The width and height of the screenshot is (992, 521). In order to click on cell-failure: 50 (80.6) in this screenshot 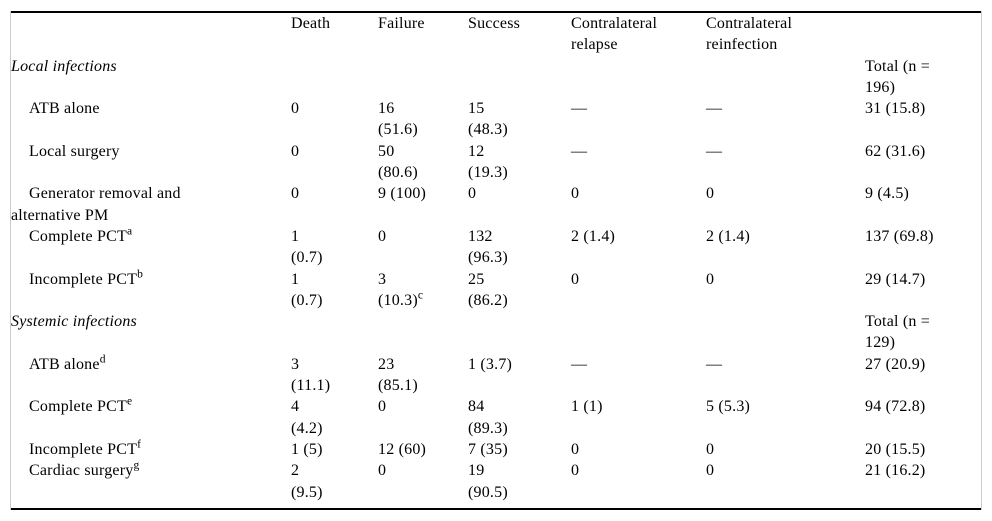, I will do `click(423, 162)`.